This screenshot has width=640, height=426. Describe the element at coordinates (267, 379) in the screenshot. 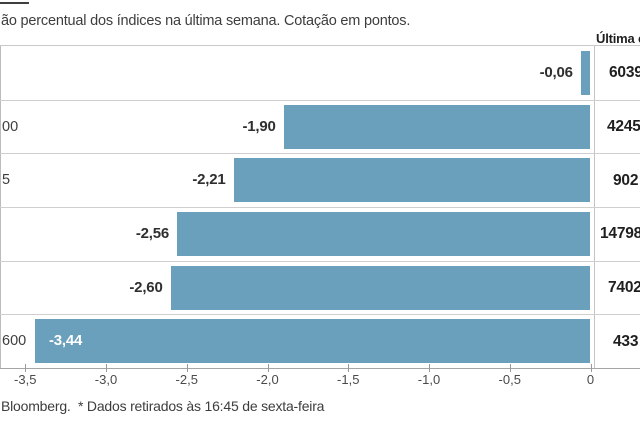

I see `x-tick-label: -2,0` at that location.